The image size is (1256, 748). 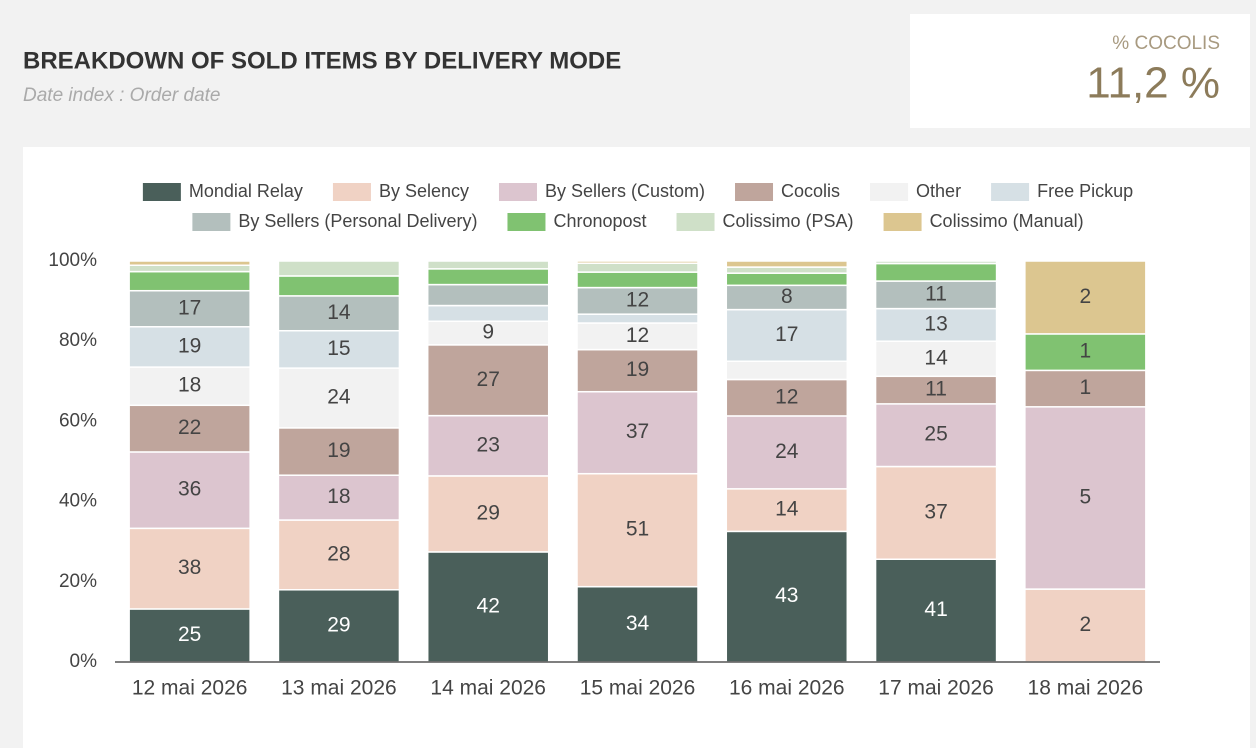 I want to click on y-tick-label: 100%, so click(x=72, y=260).